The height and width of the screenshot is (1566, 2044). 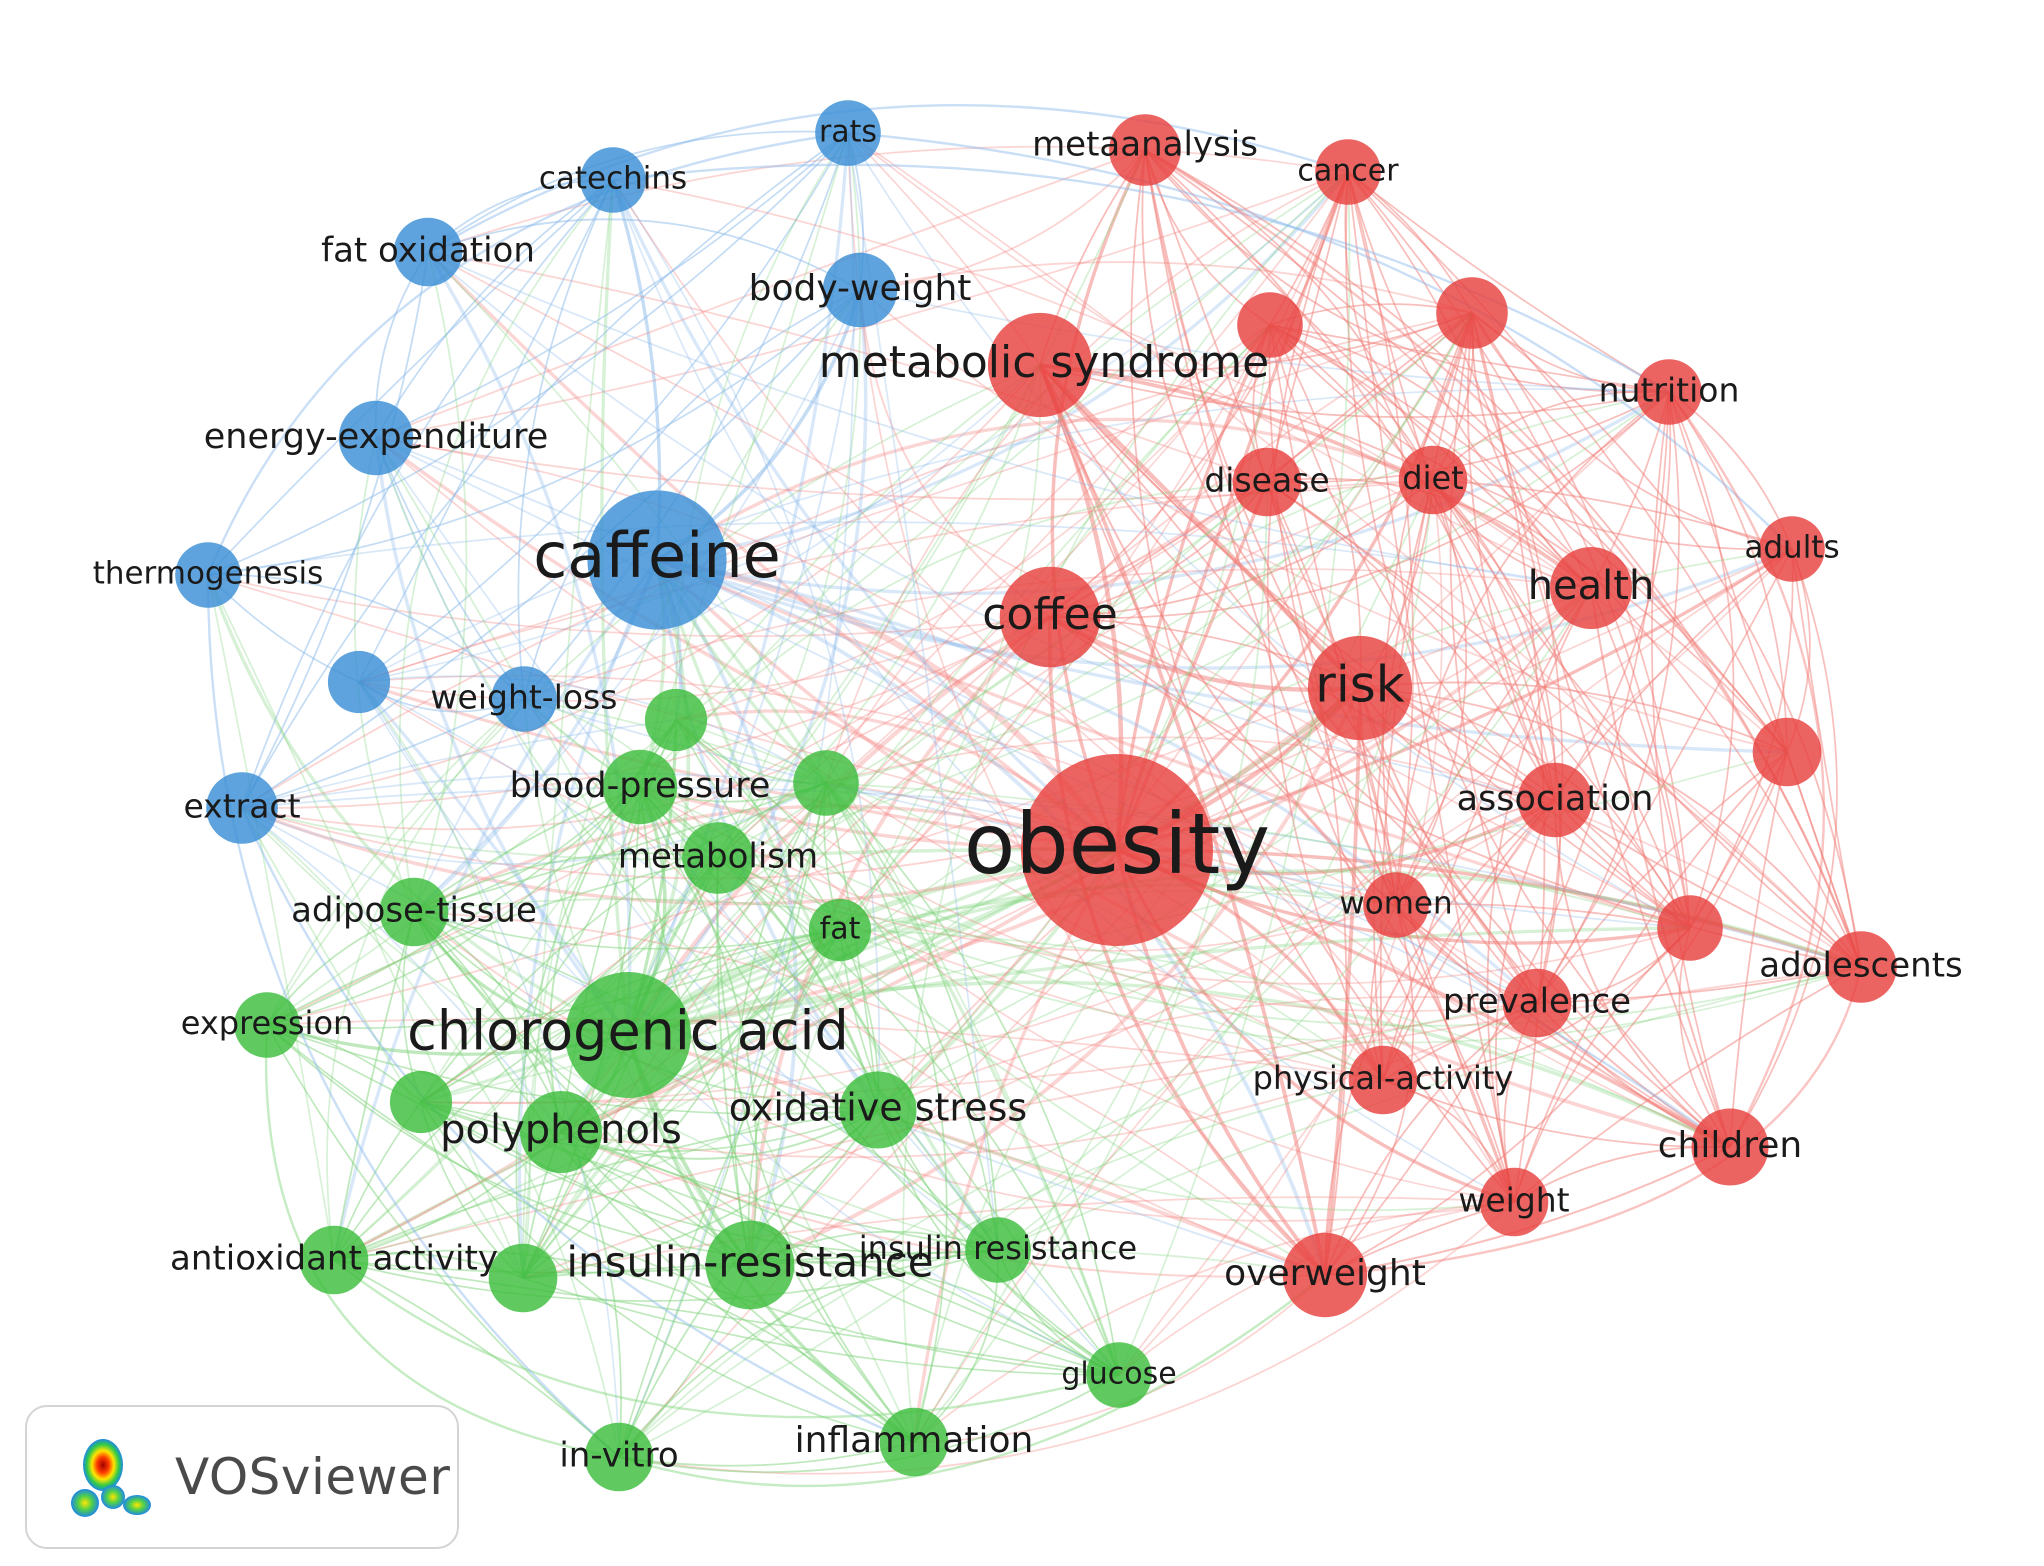 I want to click on node-label-catechins: catechins, so click(x=613, y=179).